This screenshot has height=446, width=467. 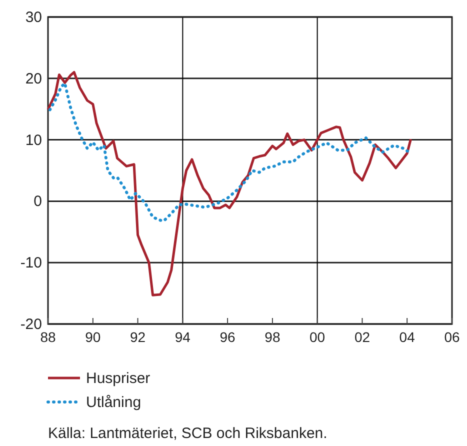 I want to click on x-tick-label: 96, so click(x=228, y=337).